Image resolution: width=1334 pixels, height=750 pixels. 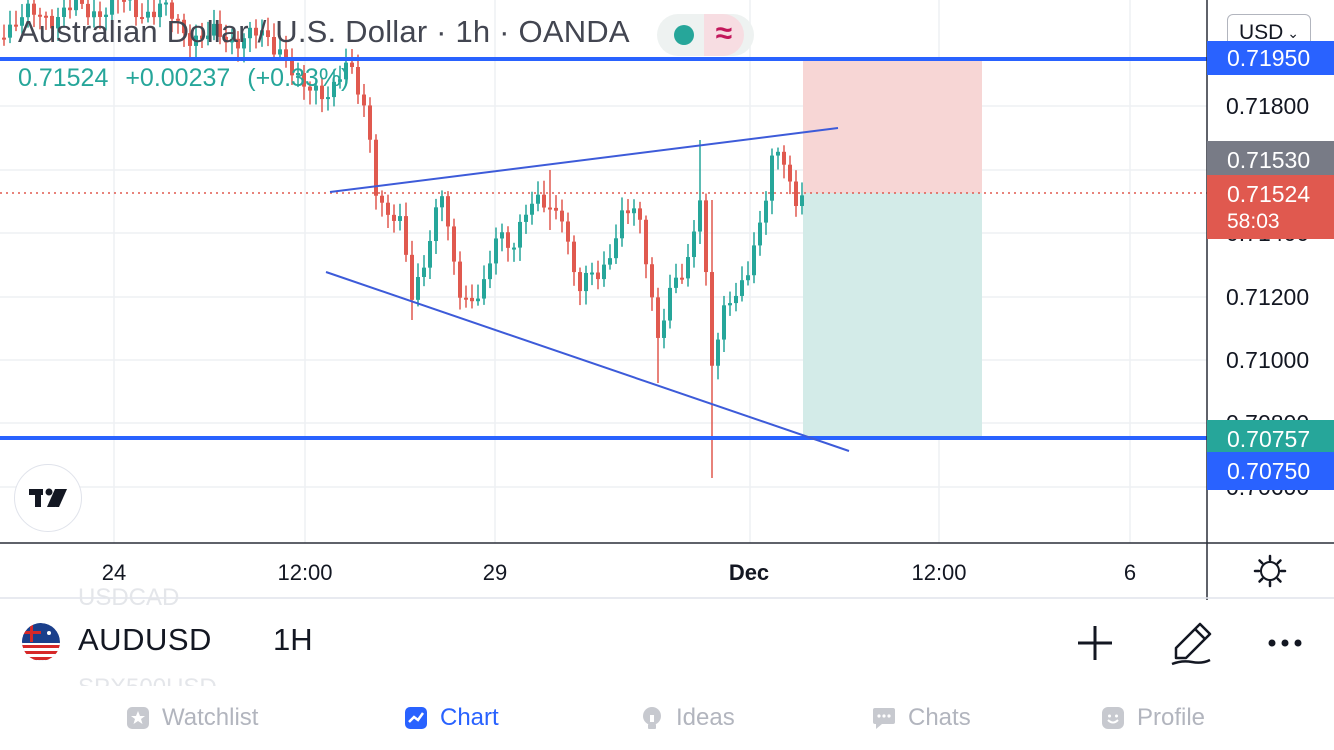 What do you see at coordinates (416, 718) in the screenshot?
I see `chart-icon` at bounding box center [416, 718].